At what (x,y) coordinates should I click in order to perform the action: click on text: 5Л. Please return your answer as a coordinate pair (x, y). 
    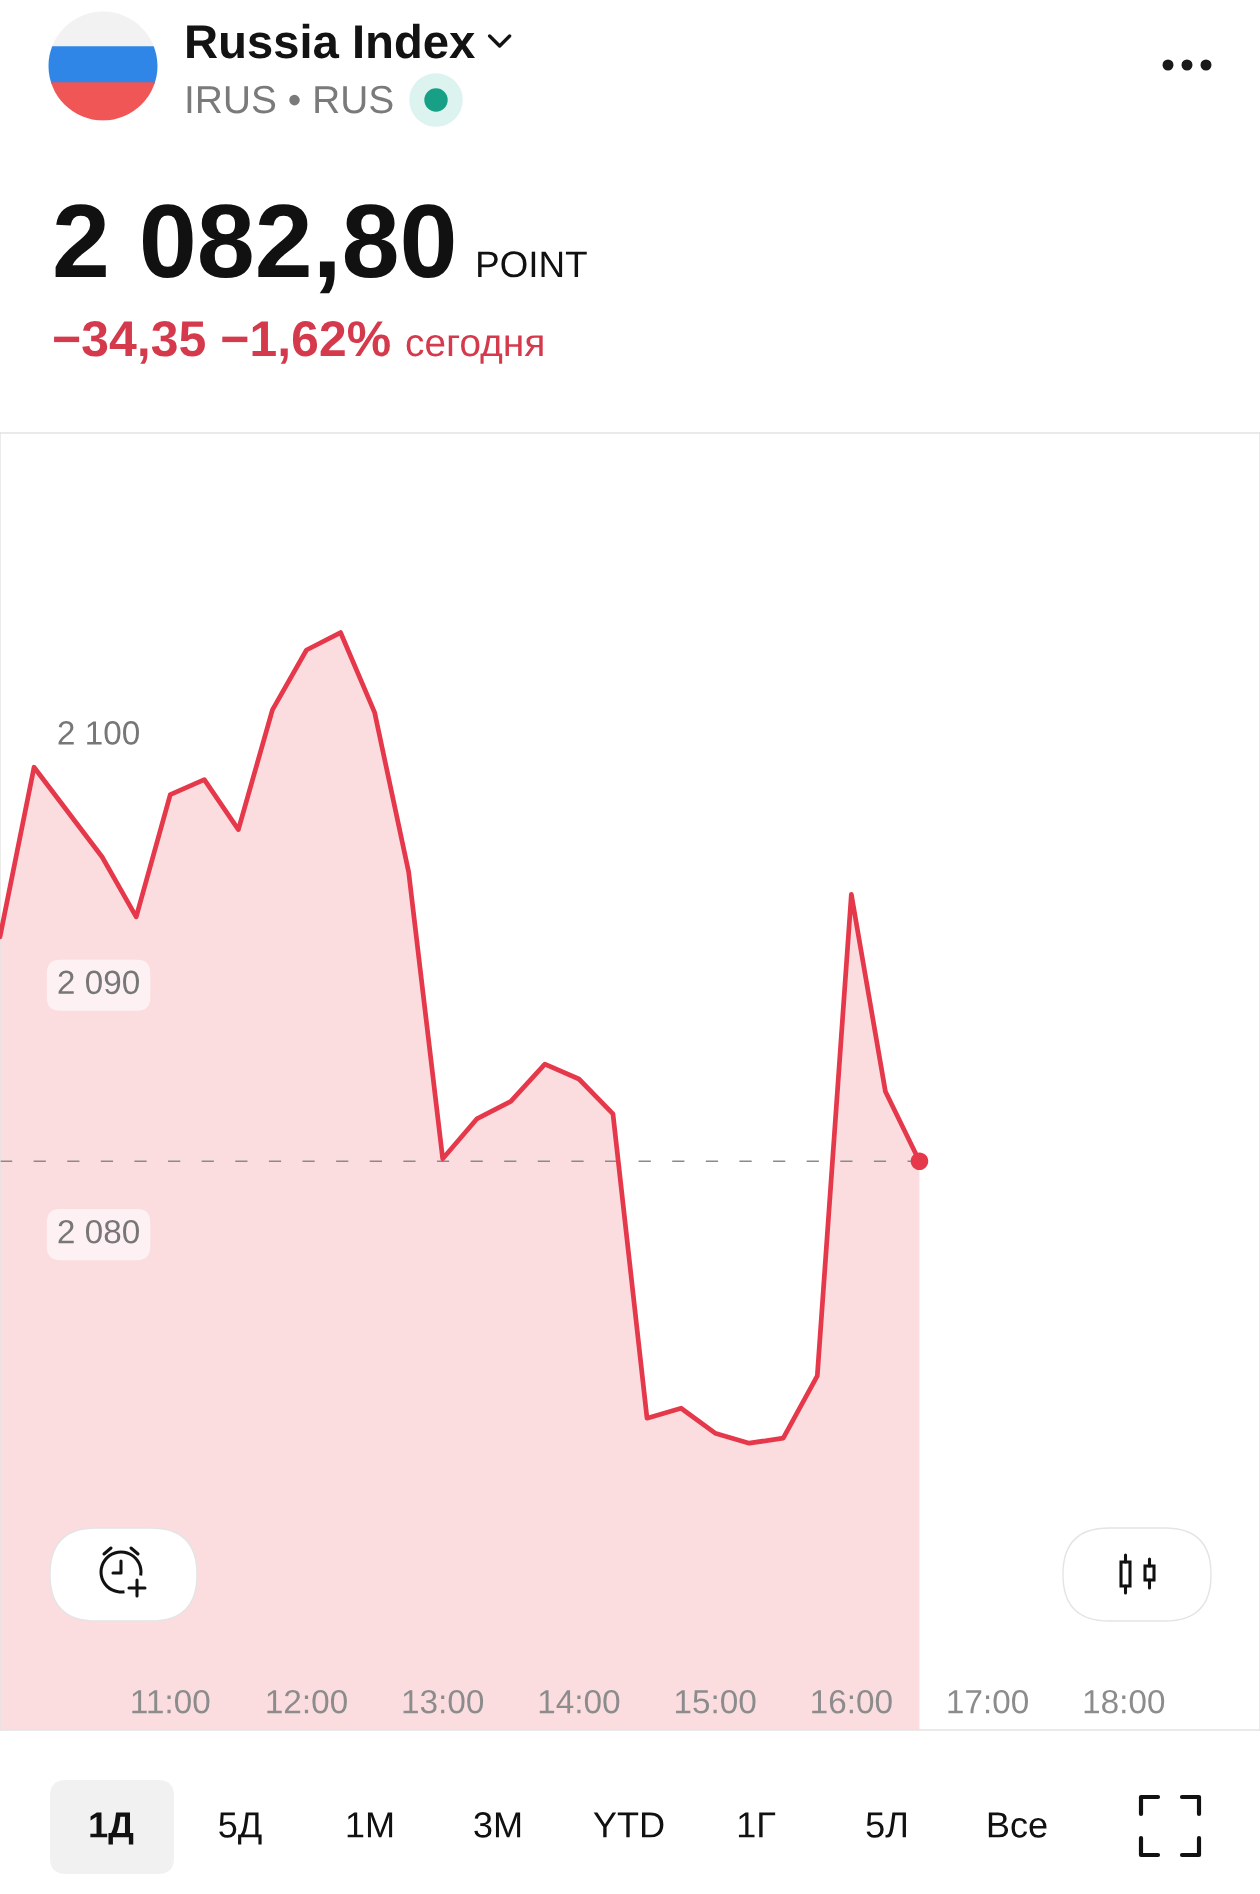
    Looking at the image, I should click on (886, 1825).